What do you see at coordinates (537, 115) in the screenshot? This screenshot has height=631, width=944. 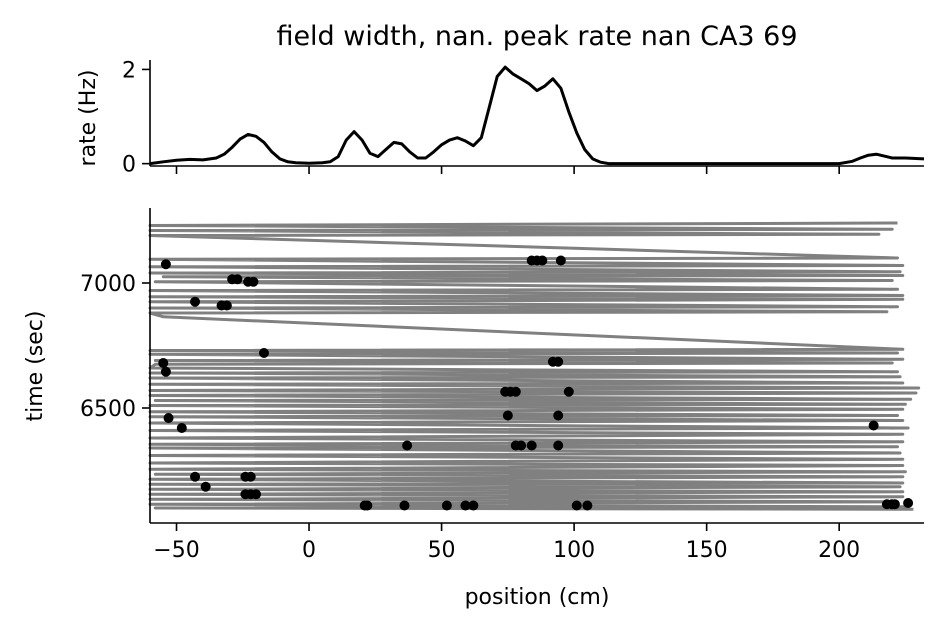 I see `rate-series-line` at bounding box center [537, 115].